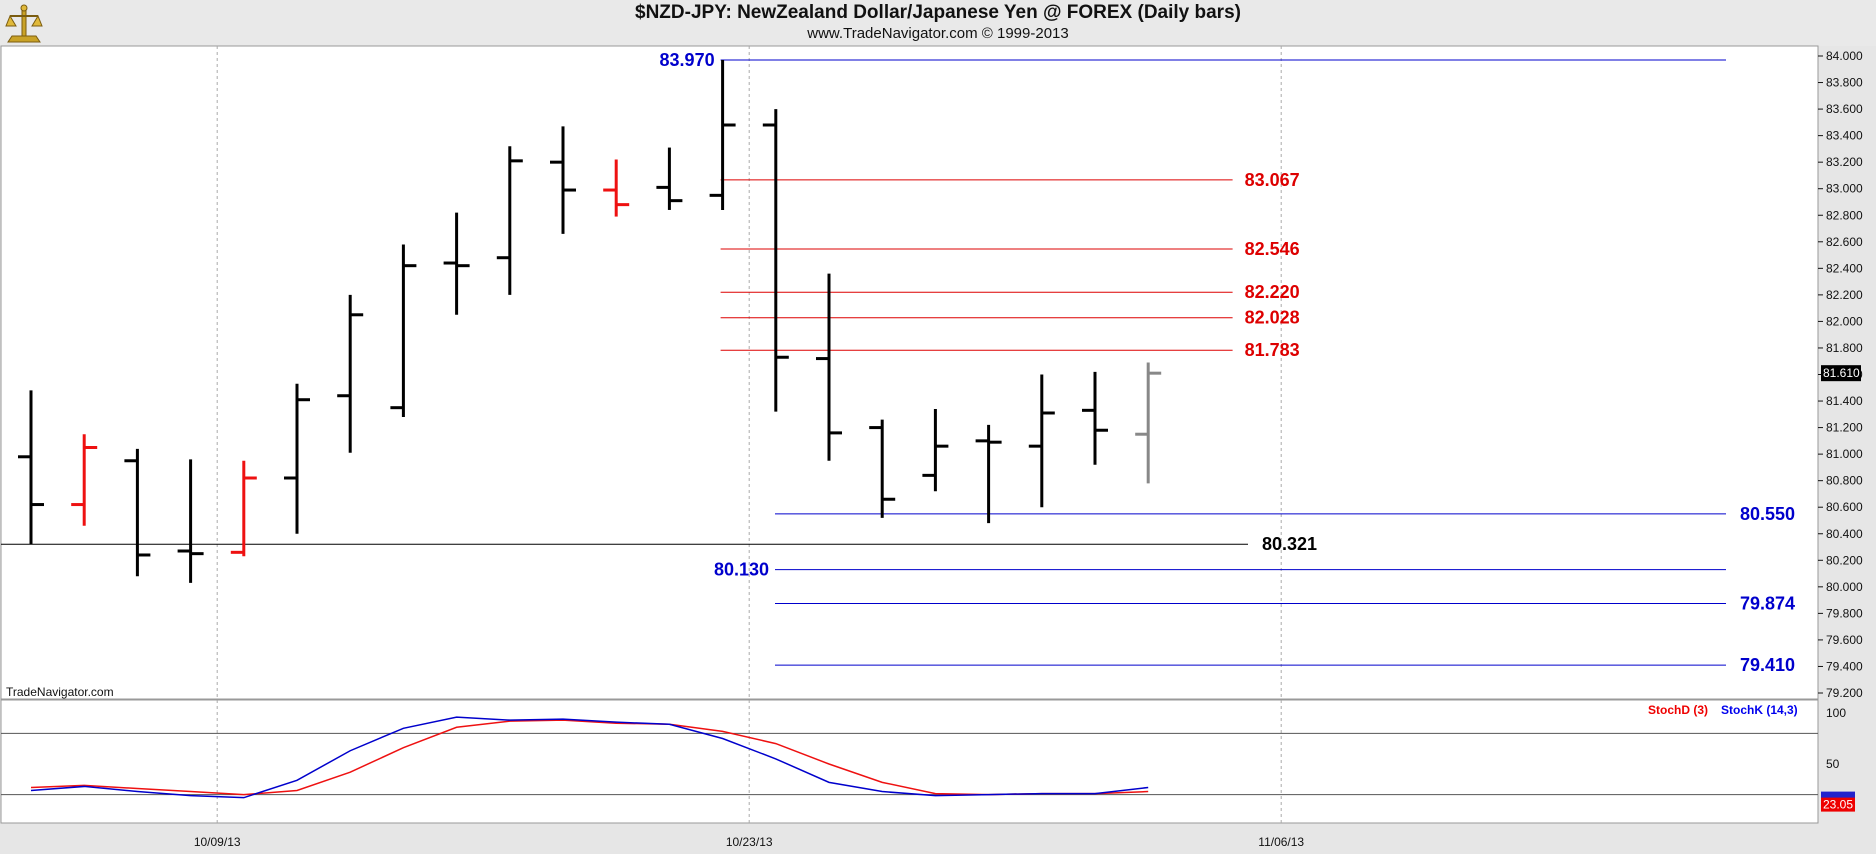 Image resolution: width=1876 pixels, height=854 pixels. Describe the element at coordinates (1844, 534) in the screenshot. I see `y-tick-label: 80.400` at that location.